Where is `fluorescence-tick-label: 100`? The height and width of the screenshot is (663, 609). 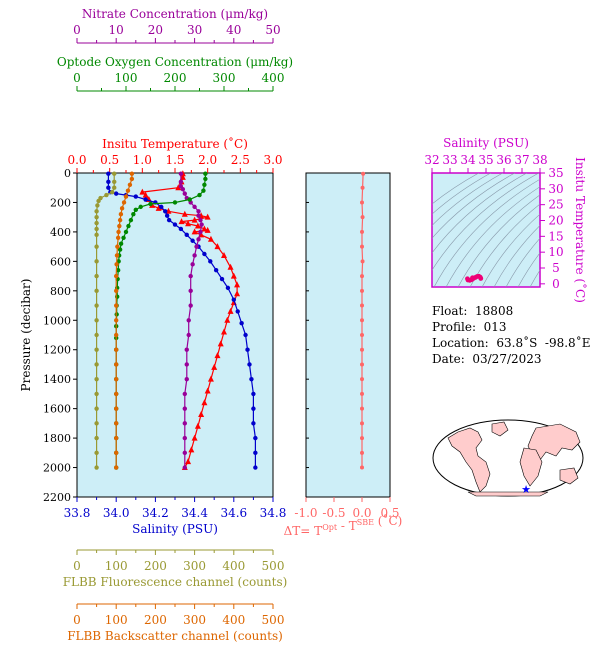
fluorescence-tick-label: 100 is located at coordinates (116, 566).